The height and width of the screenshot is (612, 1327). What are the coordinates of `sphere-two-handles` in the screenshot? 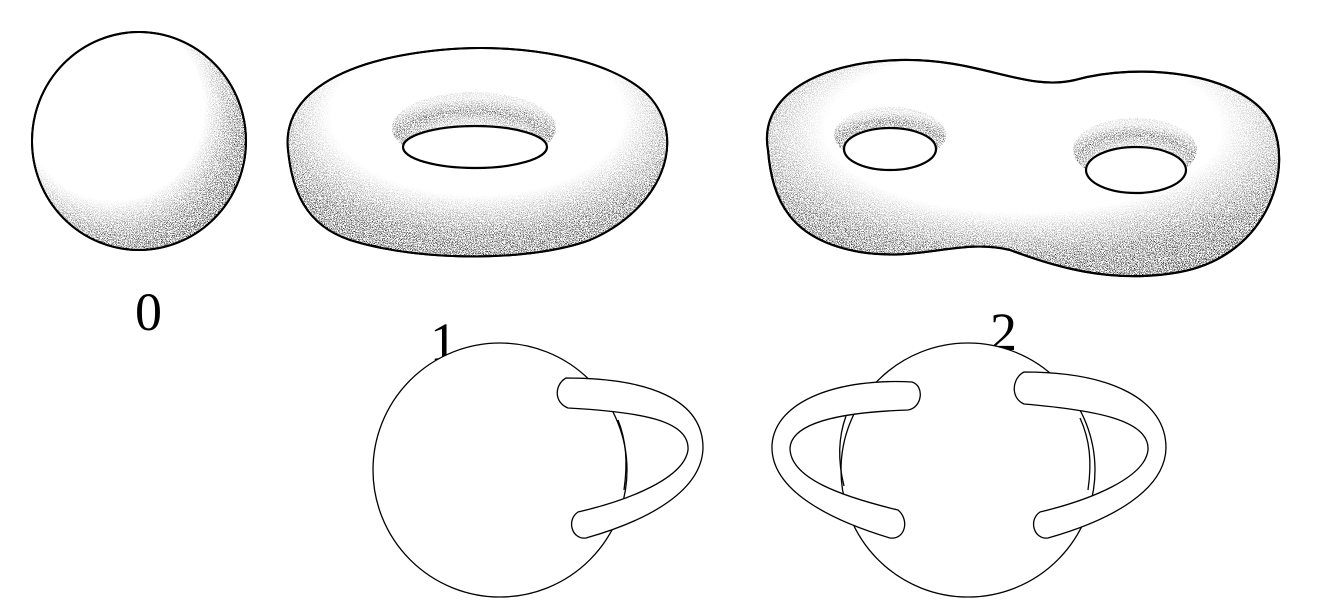 It's located at (969, 470).